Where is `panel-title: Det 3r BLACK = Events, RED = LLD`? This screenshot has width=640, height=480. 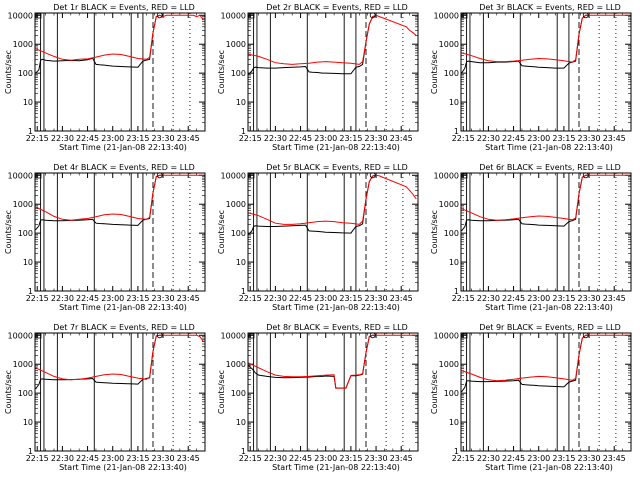
panel-title: Det 3r BLACK = Events, RED = LLD is located at coordinates (550, 7).